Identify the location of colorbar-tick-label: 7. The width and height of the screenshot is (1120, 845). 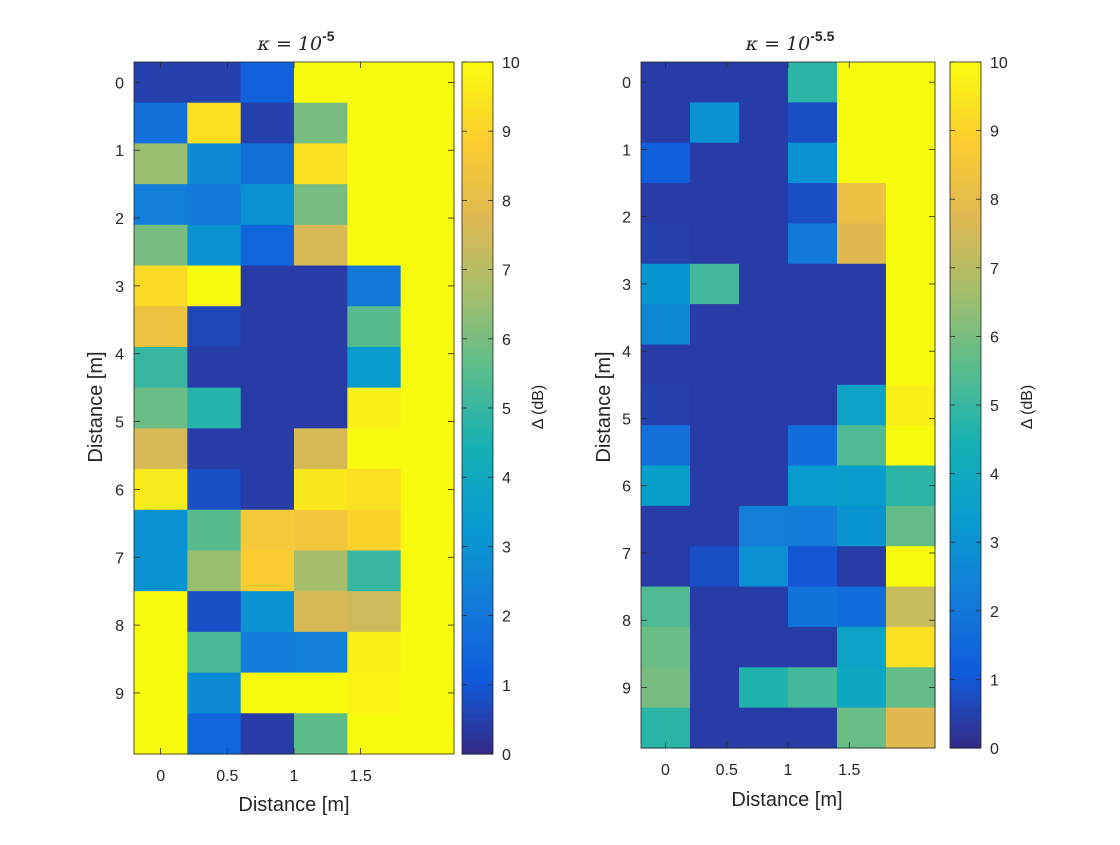
(994, 269).